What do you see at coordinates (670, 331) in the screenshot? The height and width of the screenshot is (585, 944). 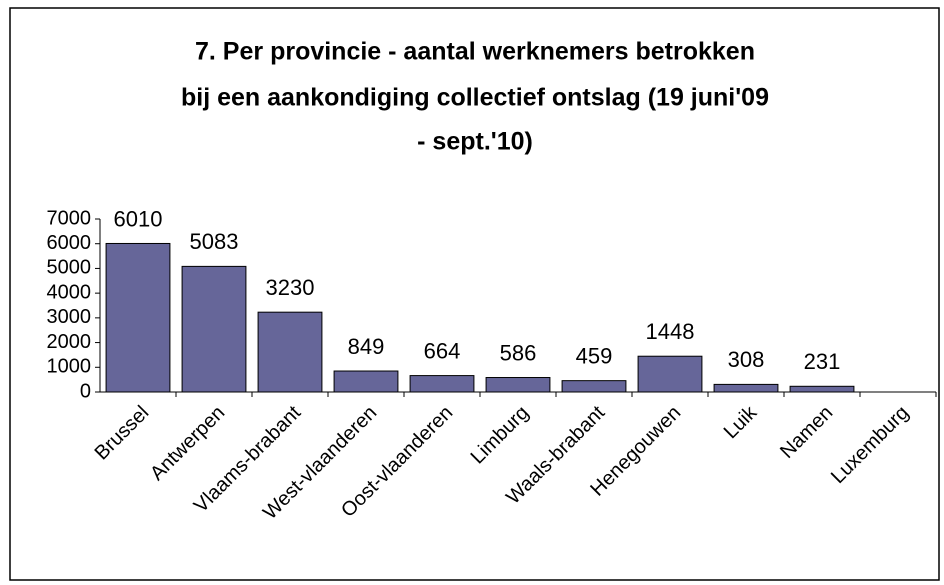 I see `value-label: 1448` at bounding box center [670, 331].